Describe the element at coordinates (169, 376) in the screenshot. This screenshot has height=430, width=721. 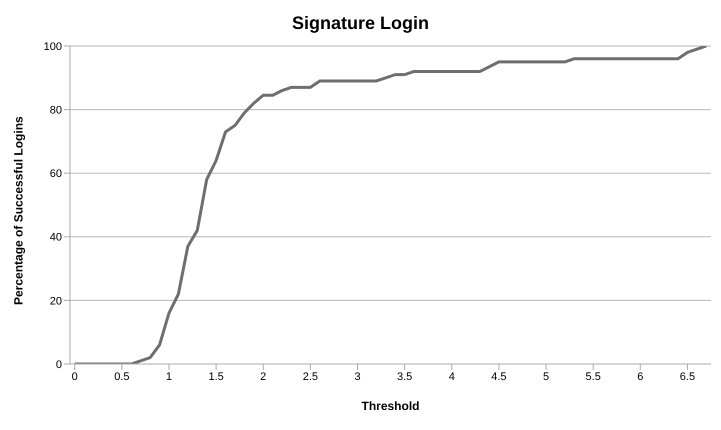
I see `x-tick-label: 1` at that location.